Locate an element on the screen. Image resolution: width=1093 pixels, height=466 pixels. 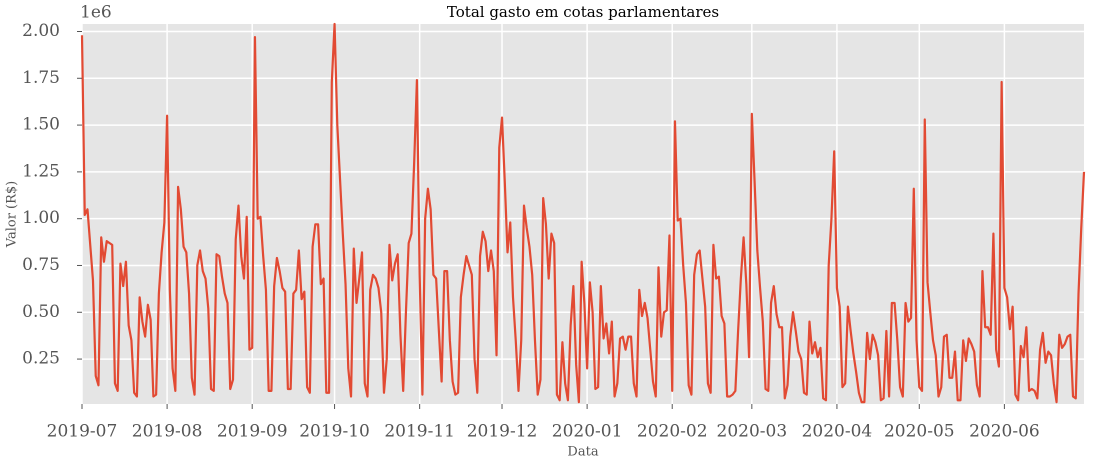
y-tick-label: 2.00 is located at coordinates (41, 31).